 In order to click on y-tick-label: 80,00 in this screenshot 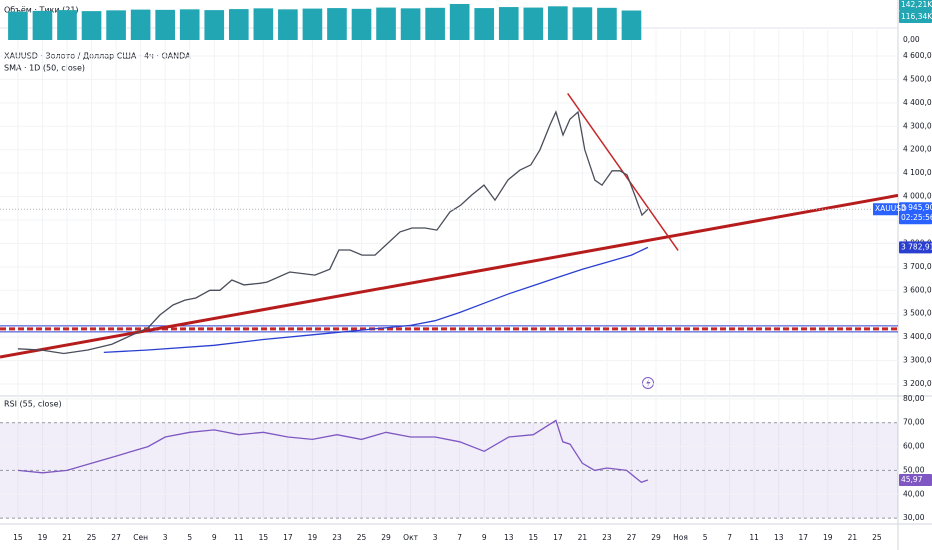, I will do `click(914, 398)`.